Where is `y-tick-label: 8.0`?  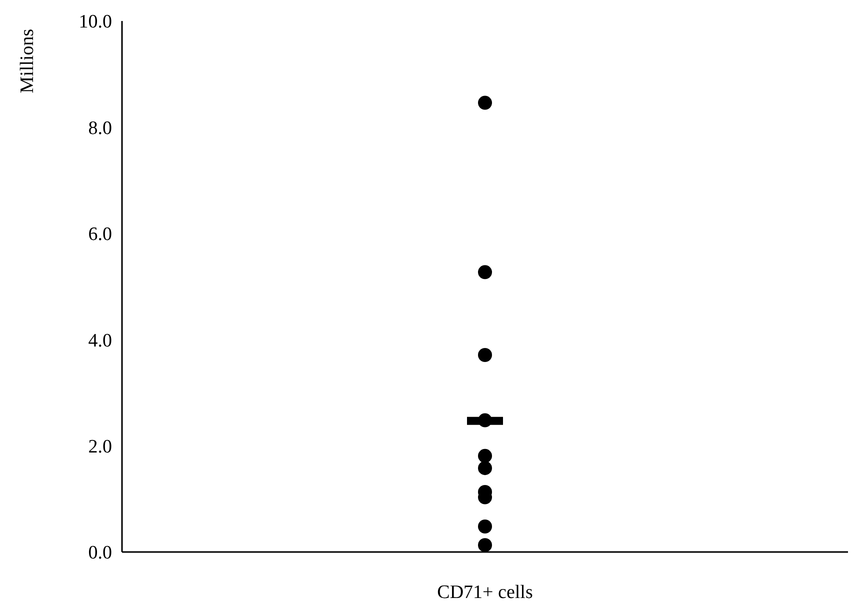
y-tick-label: 8.0 is located at coordinates (100, 128).